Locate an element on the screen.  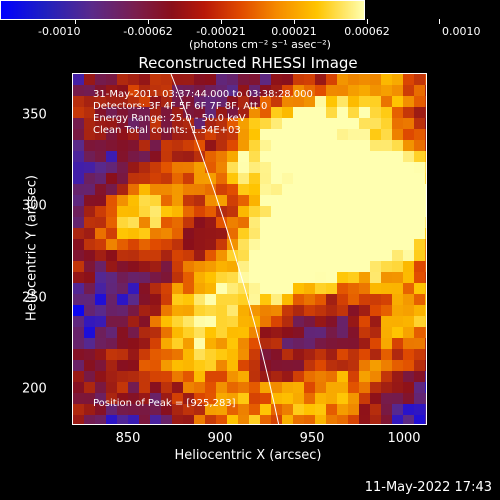
clean-counts-text: Clean Total counts: 1.54E+03 is located at coordinates (167, 130).